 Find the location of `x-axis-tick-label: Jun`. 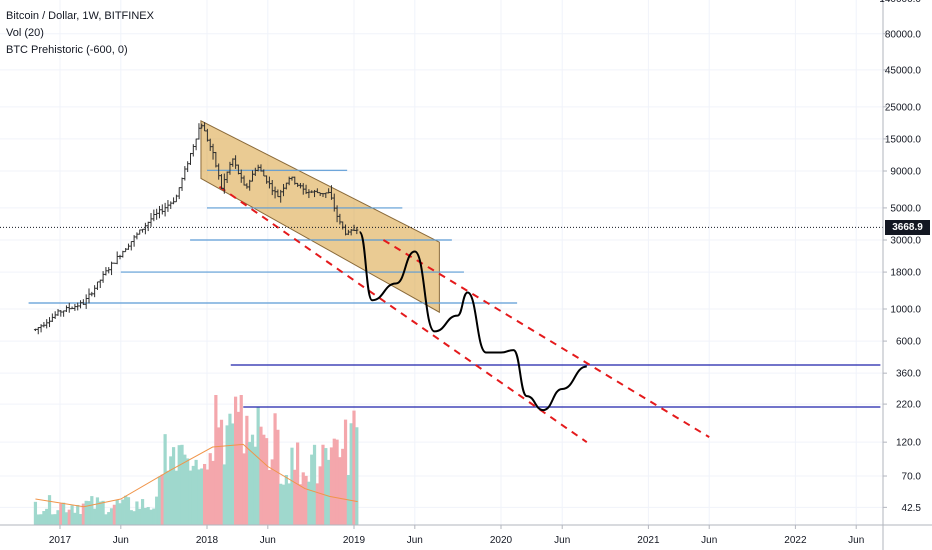

x-axis-tick-label: Jun is located at coordinates (856, 540).